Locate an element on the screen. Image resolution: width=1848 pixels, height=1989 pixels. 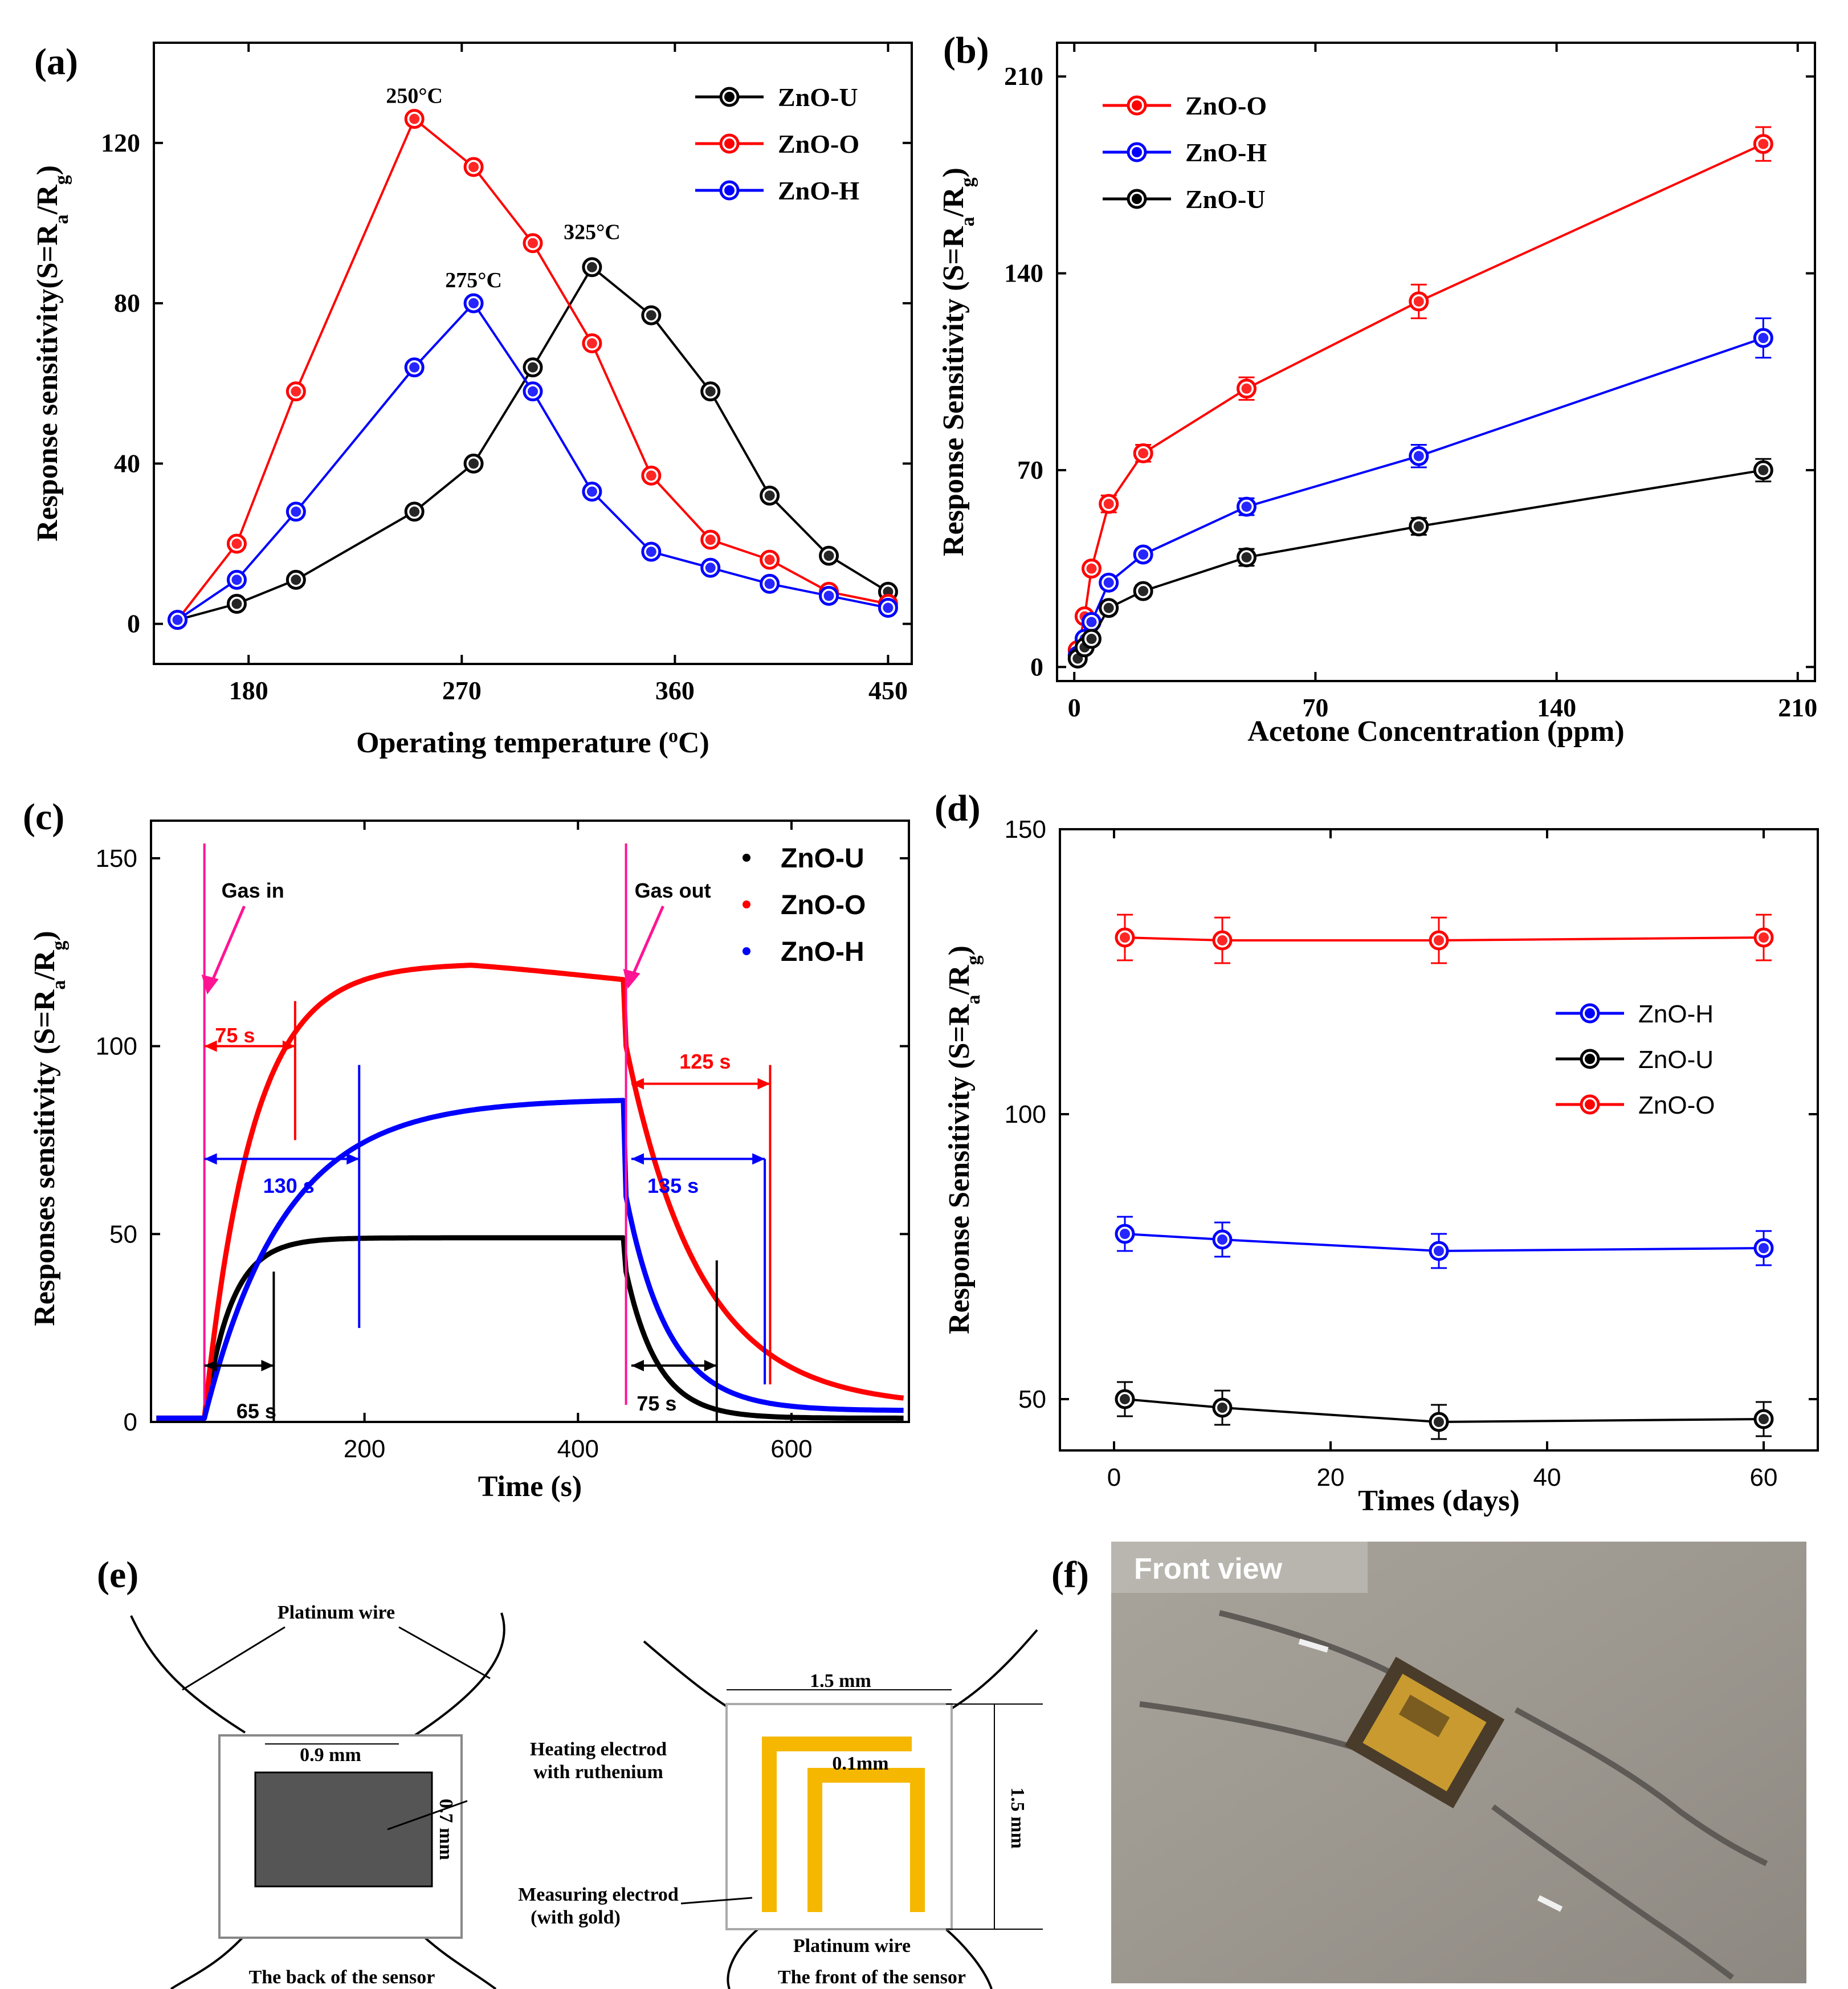
h-response-arrow-r is located at coordinates (353, 1159).